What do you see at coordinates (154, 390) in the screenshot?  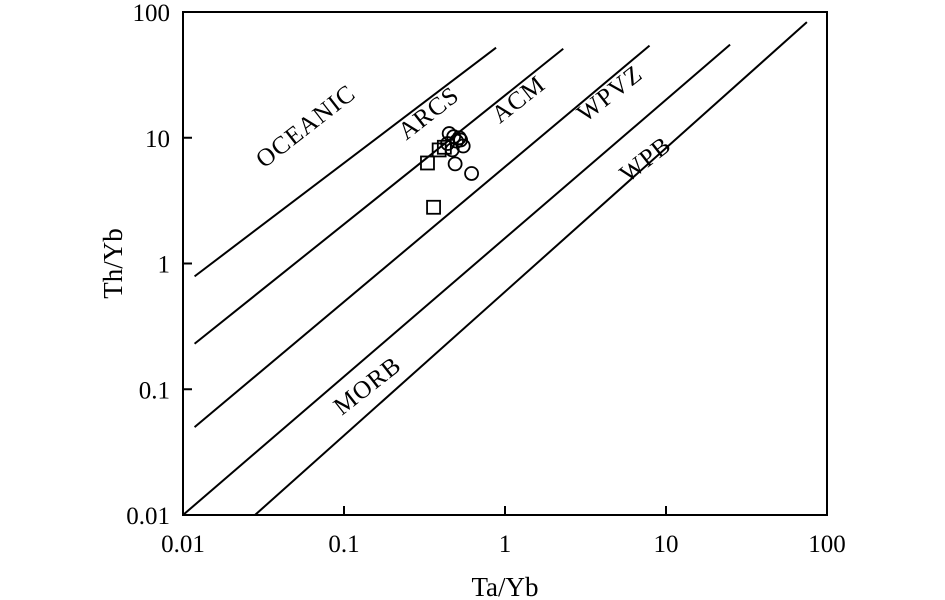 I see `y-tick-label: 0.1` at bounding box center [154, 390].